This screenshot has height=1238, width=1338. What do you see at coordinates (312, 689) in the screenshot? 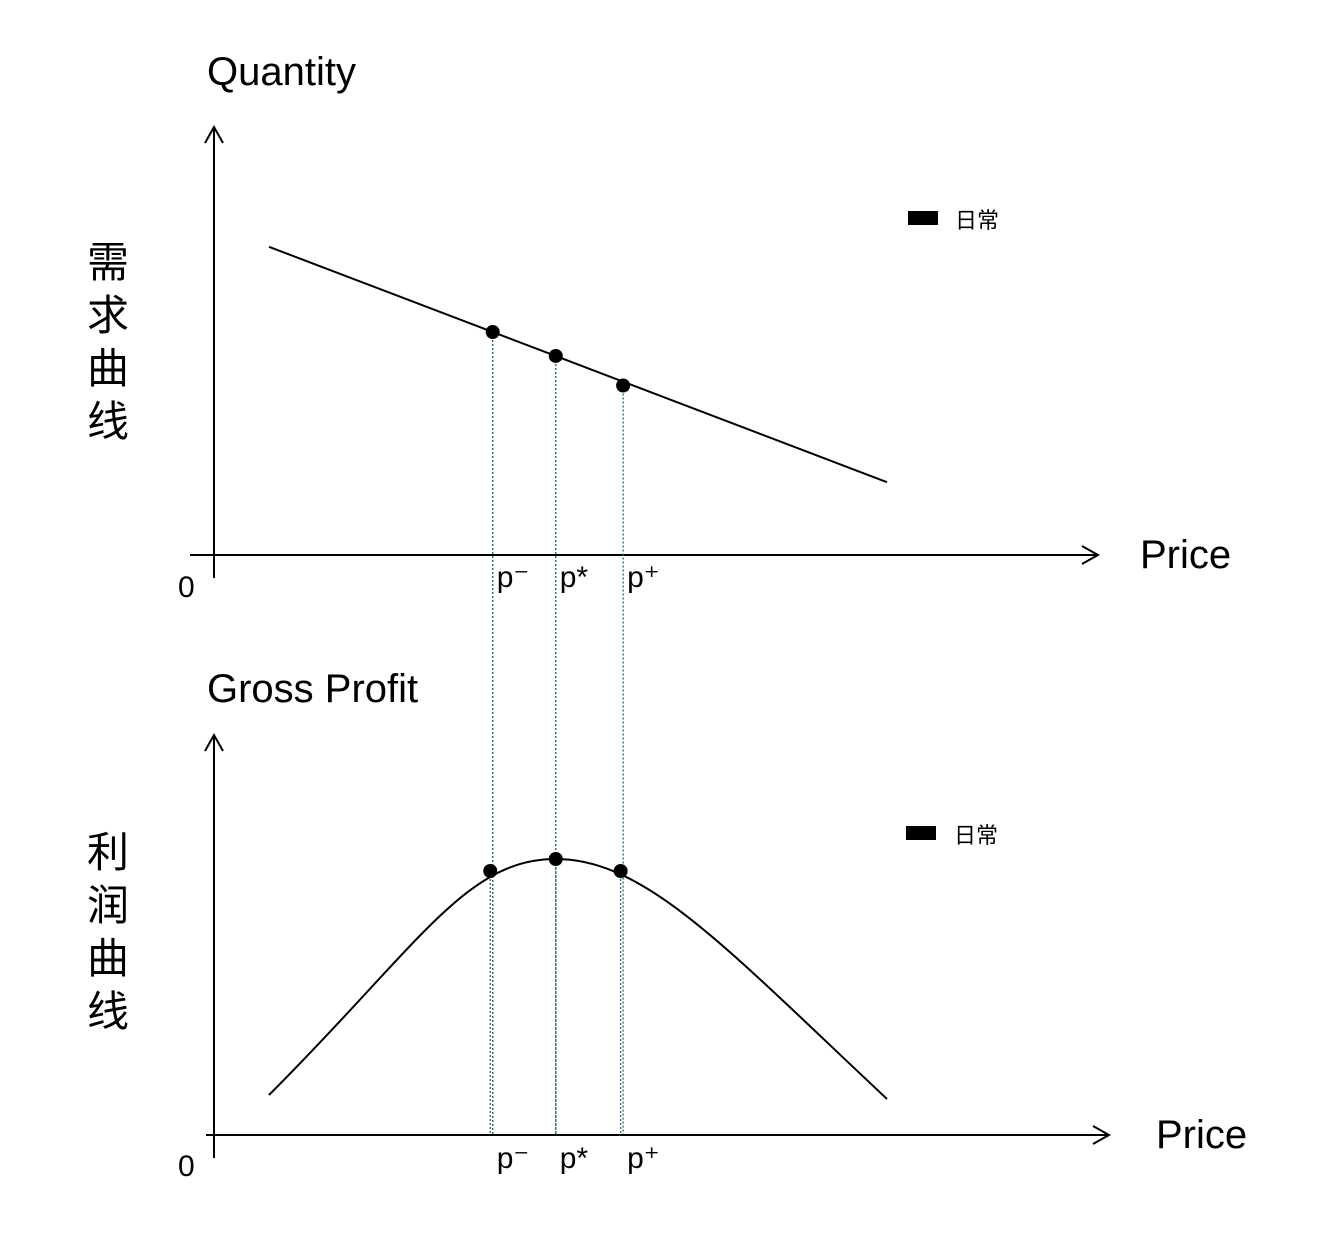
I see `profit-title: Gross Profit` at bounding box center [312, 689].